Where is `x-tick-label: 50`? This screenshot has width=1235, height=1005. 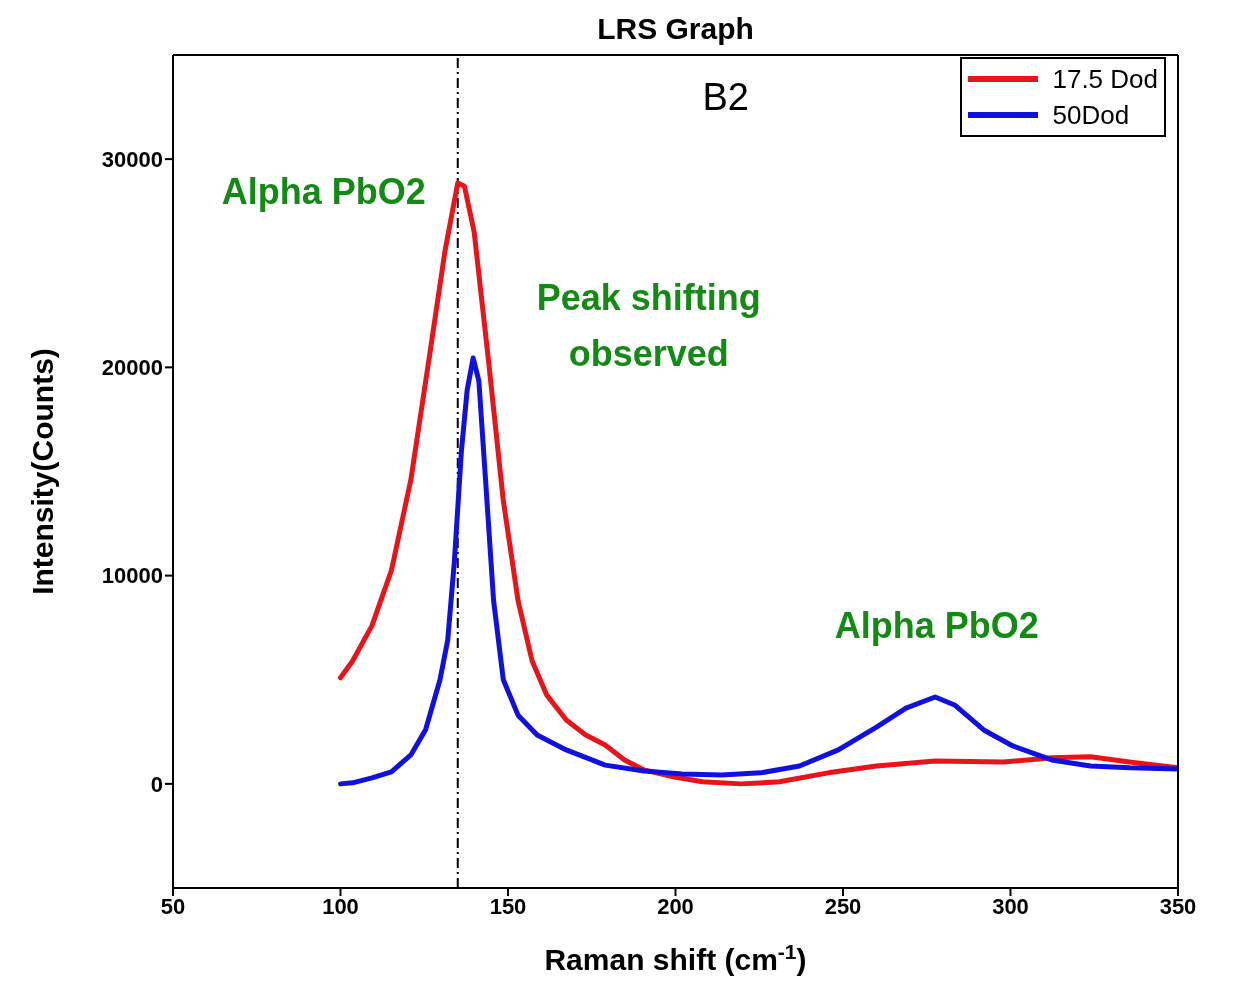
x-tick-label: 50 is located at coordinates (173, 906).